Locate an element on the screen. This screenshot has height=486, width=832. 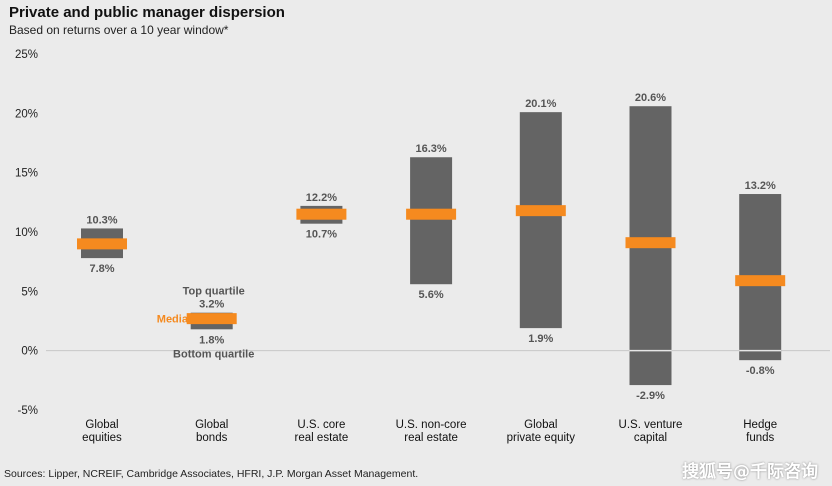
y-tick-label: 10% is located at coordinates (26, 233).